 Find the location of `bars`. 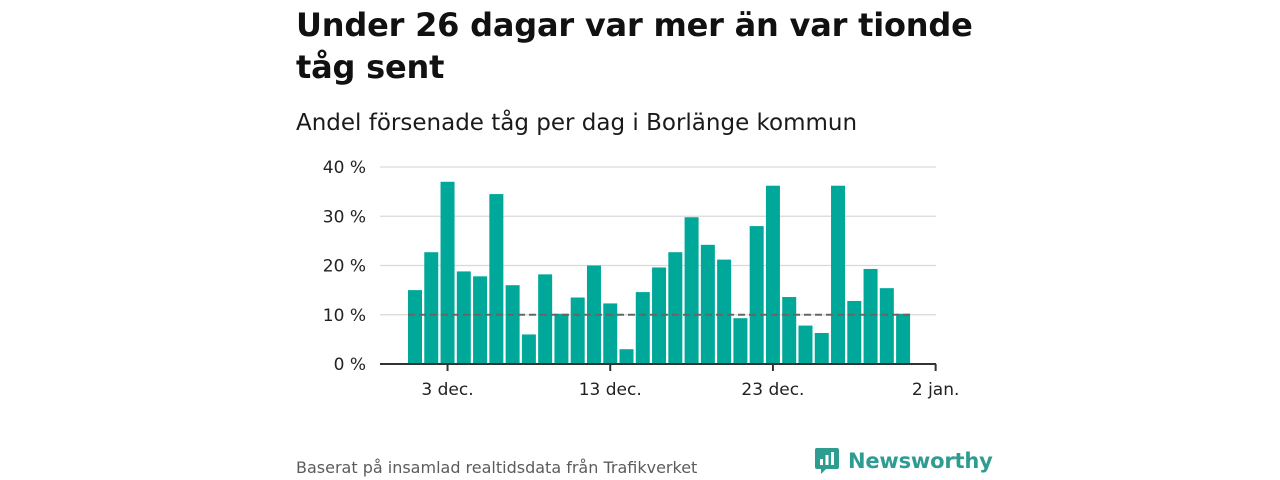

bars is located at coordinates (659, 272).